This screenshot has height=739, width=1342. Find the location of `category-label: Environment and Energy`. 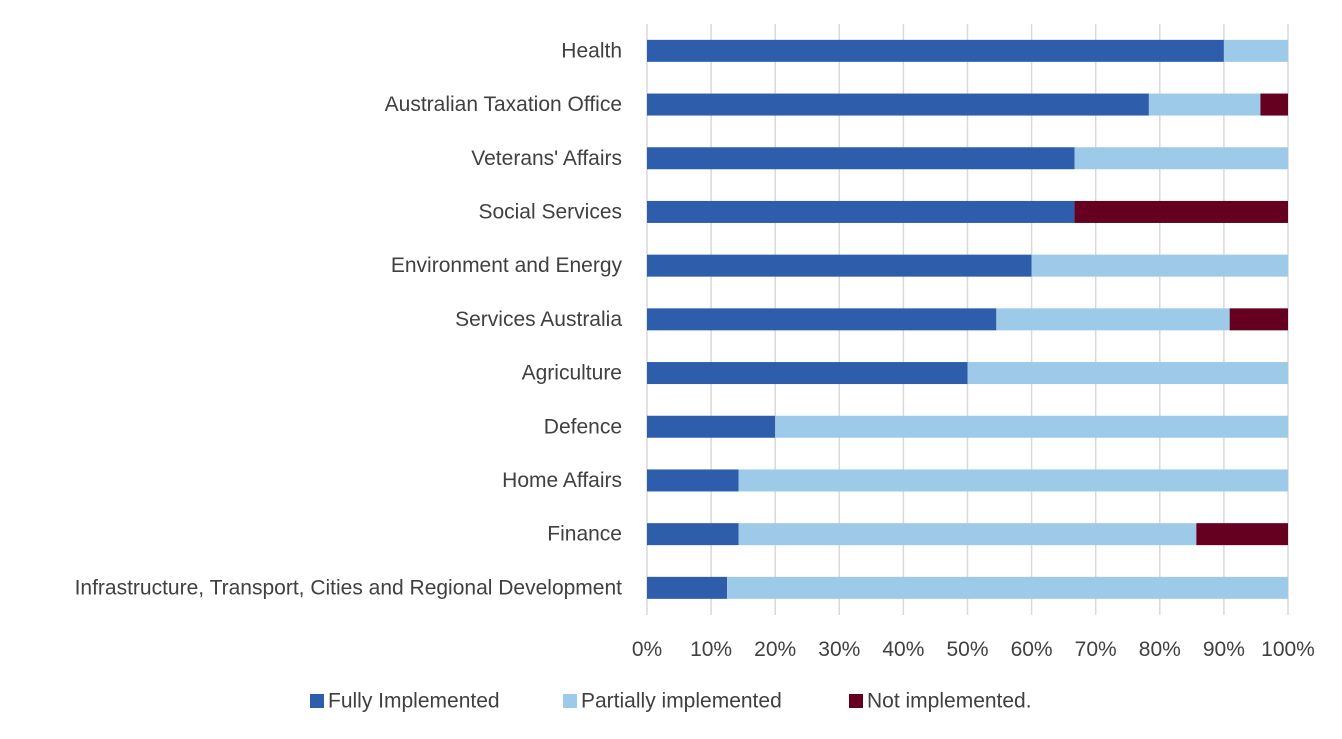

category-label: Environment and Energy is located at coordinates (507, 265).